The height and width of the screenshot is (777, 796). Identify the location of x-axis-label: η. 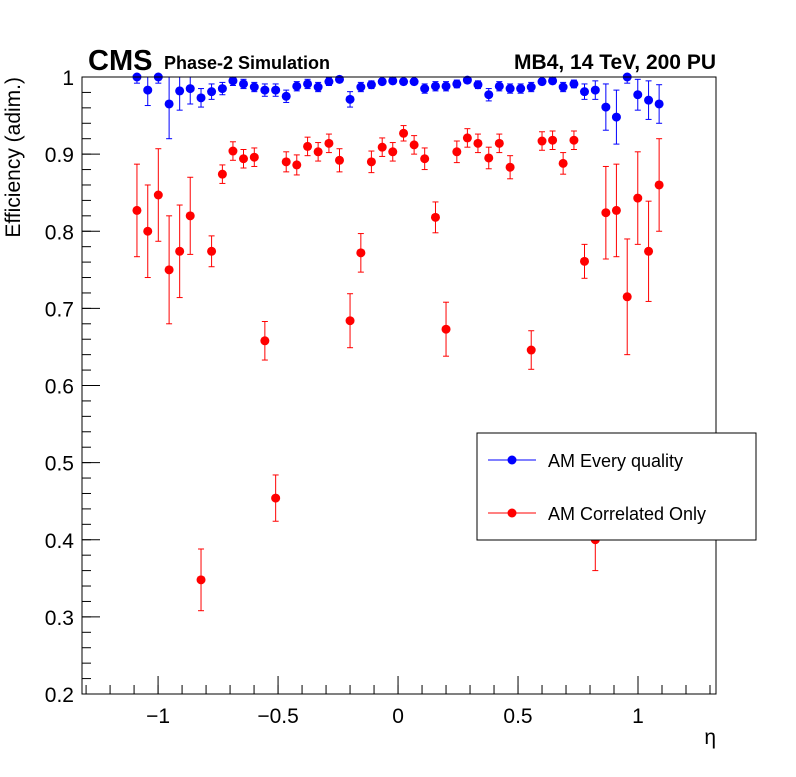
(710, 737).